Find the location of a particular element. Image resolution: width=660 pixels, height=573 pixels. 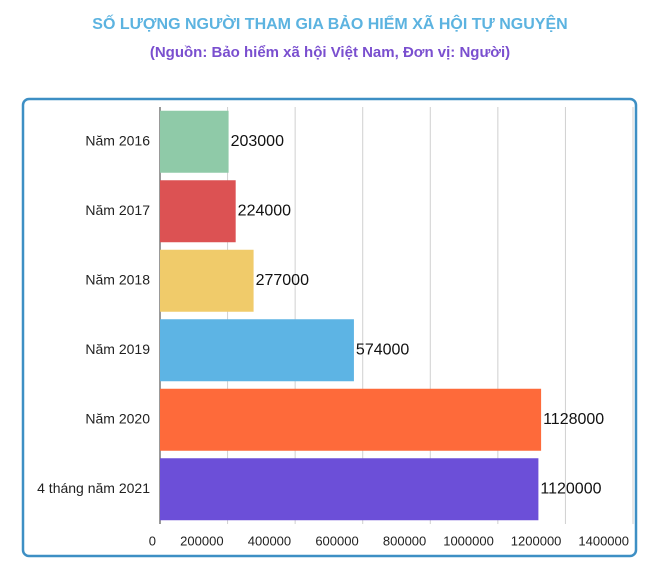

value-label: 574000 is located at coordinates (382, 349).